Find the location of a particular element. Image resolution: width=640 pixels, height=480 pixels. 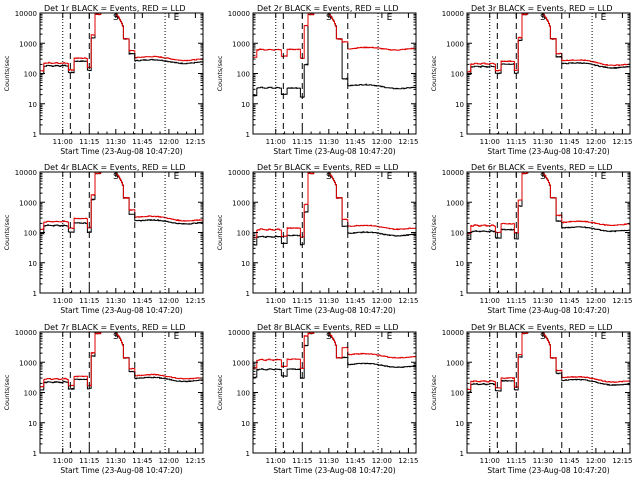

panel-title: Det 2r BLACK = Events, RED = LLD is located at coordinates (328, 8).